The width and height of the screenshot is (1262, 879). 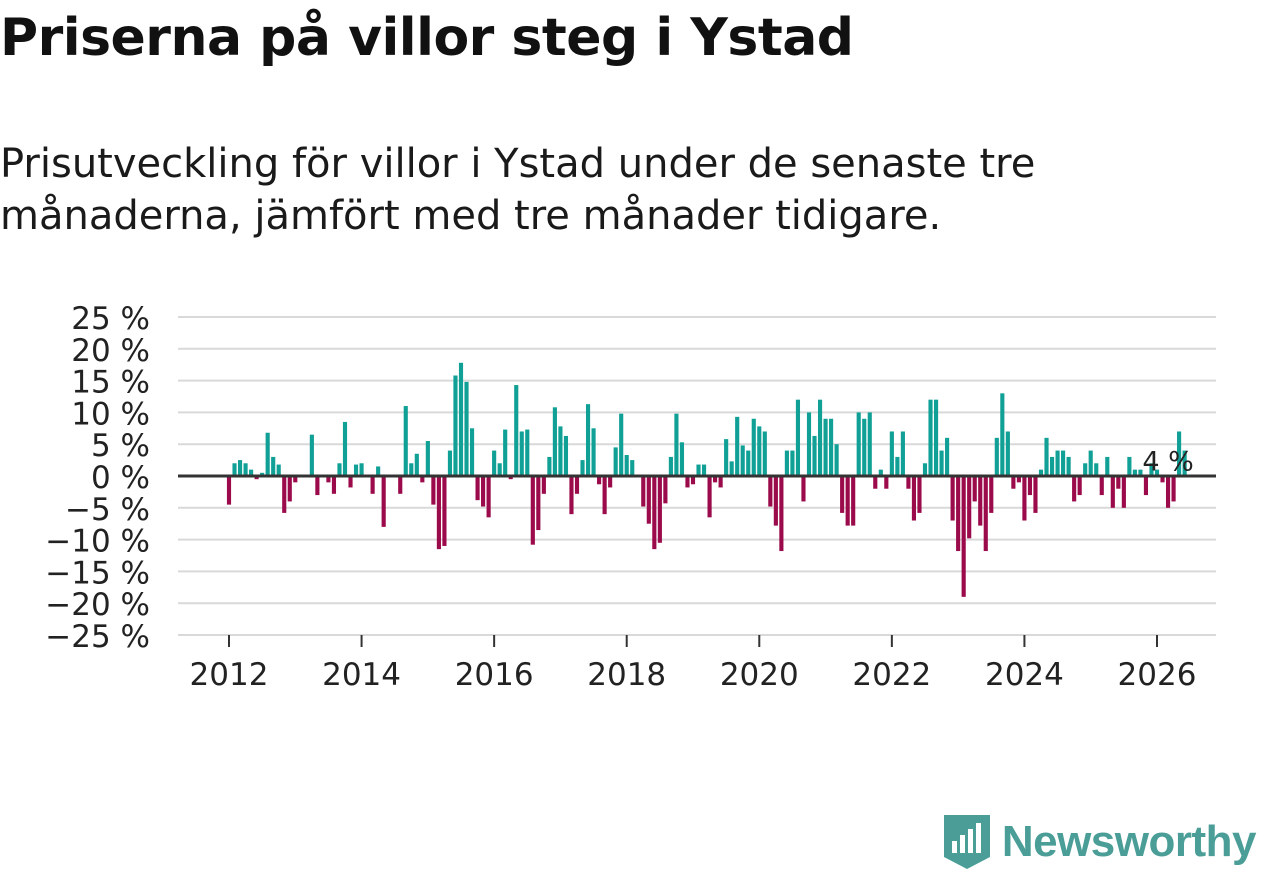 What do you see at coordinates (494, 675) in the screenshot?
I see `x-tick-label: 2016` at bounding box center [494, 675].